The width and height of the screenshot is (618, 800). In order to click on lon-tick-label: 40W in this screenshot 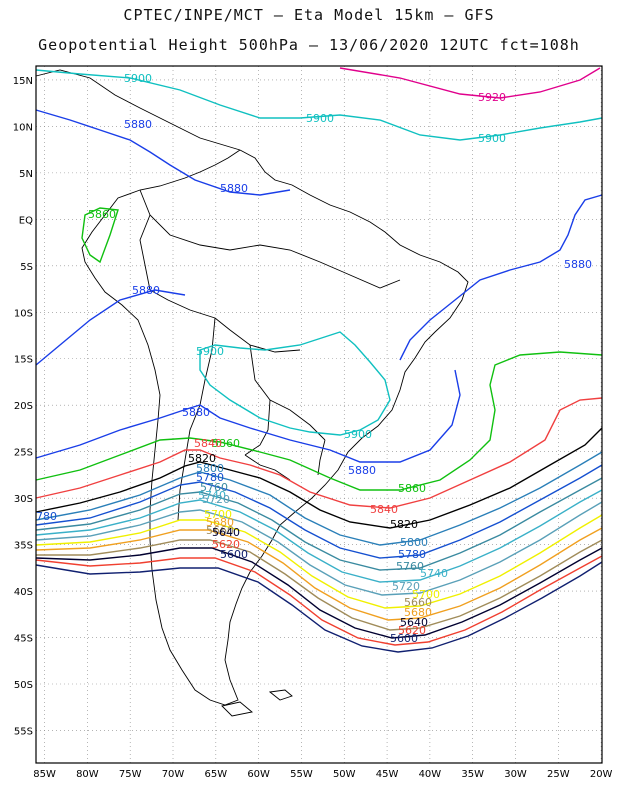, I will do `click(430, 774)`.